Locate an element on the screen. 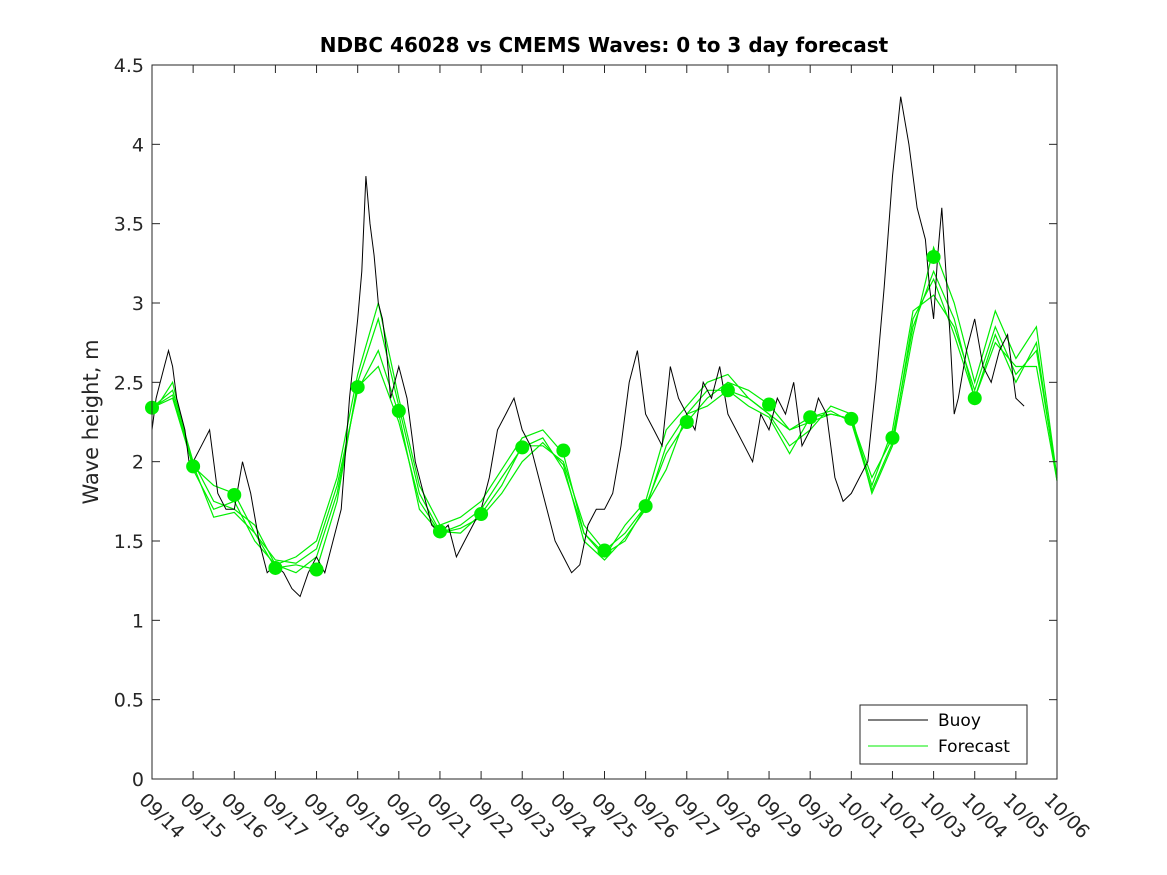 The image size is (1167, 875). x-tick-label: 09/15 is located at coordinates (203, 816).